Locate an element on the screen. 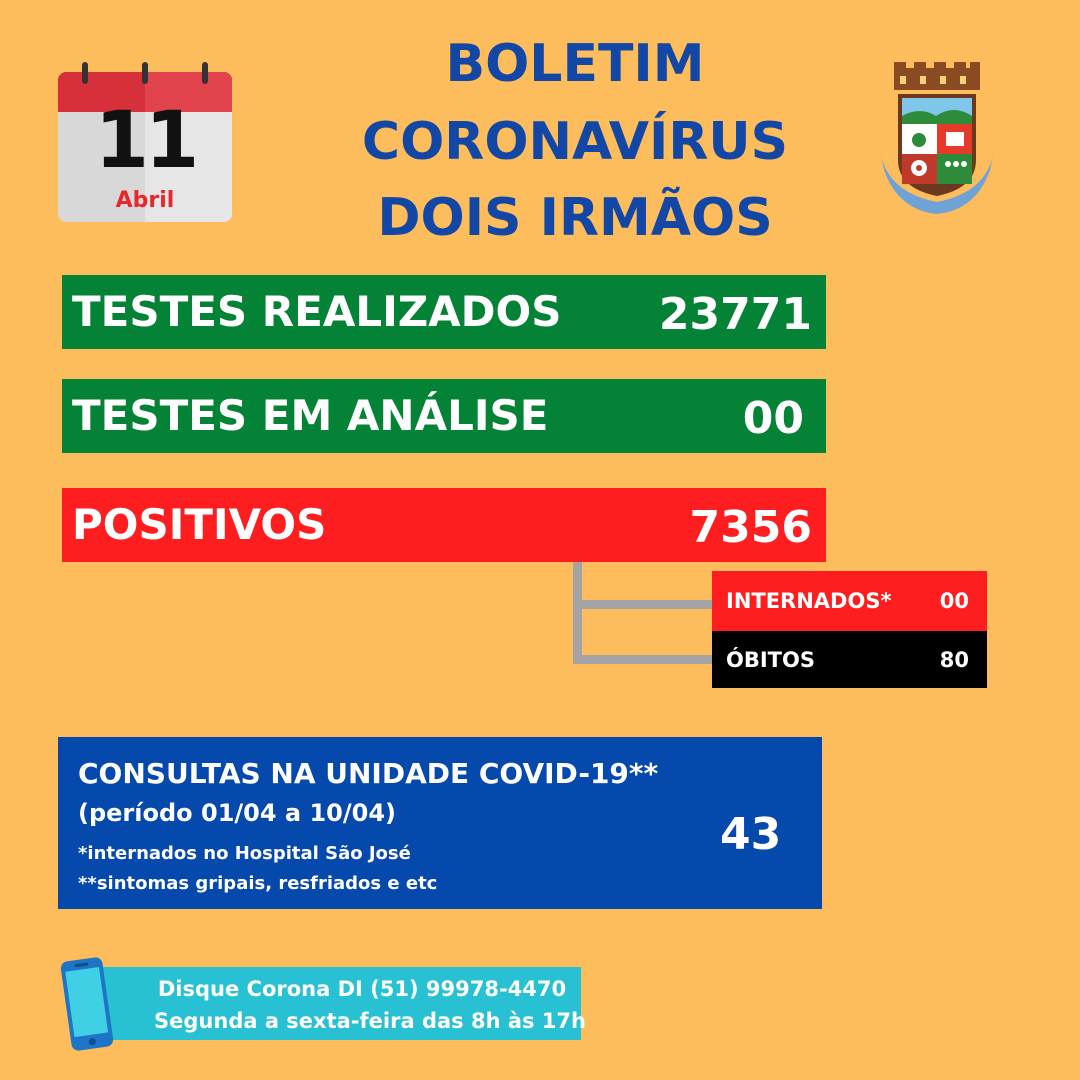 Image resolution: width=1080 pixels, height=1080 pixels. phone-icon is located at coordinates (87, 1004).